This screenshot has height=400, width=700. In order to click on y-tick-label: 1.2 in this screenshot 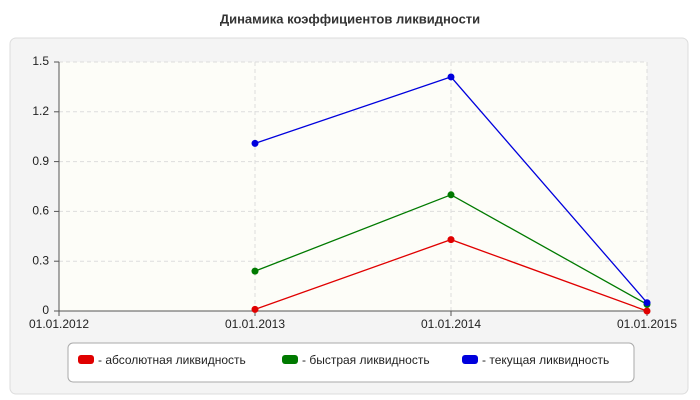, I will do `click(40, 111)`.